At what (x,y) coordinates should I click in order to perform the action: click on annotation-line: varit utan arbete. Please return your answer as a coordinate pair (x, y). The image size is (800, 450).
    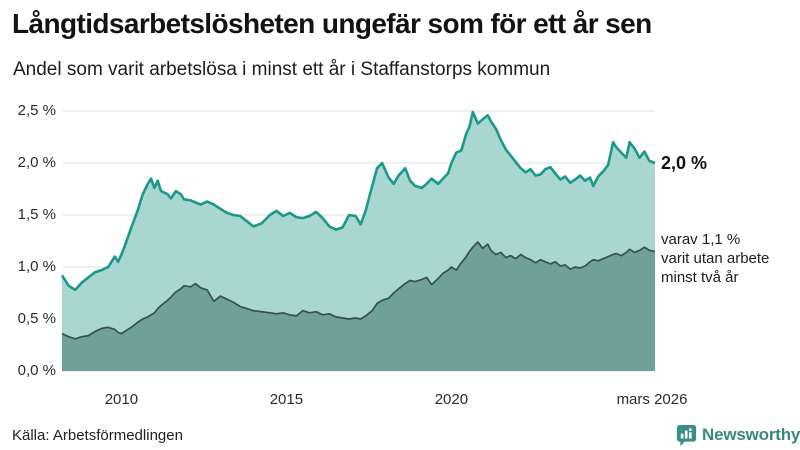
    Looking at the image, I should click on (715, 258).